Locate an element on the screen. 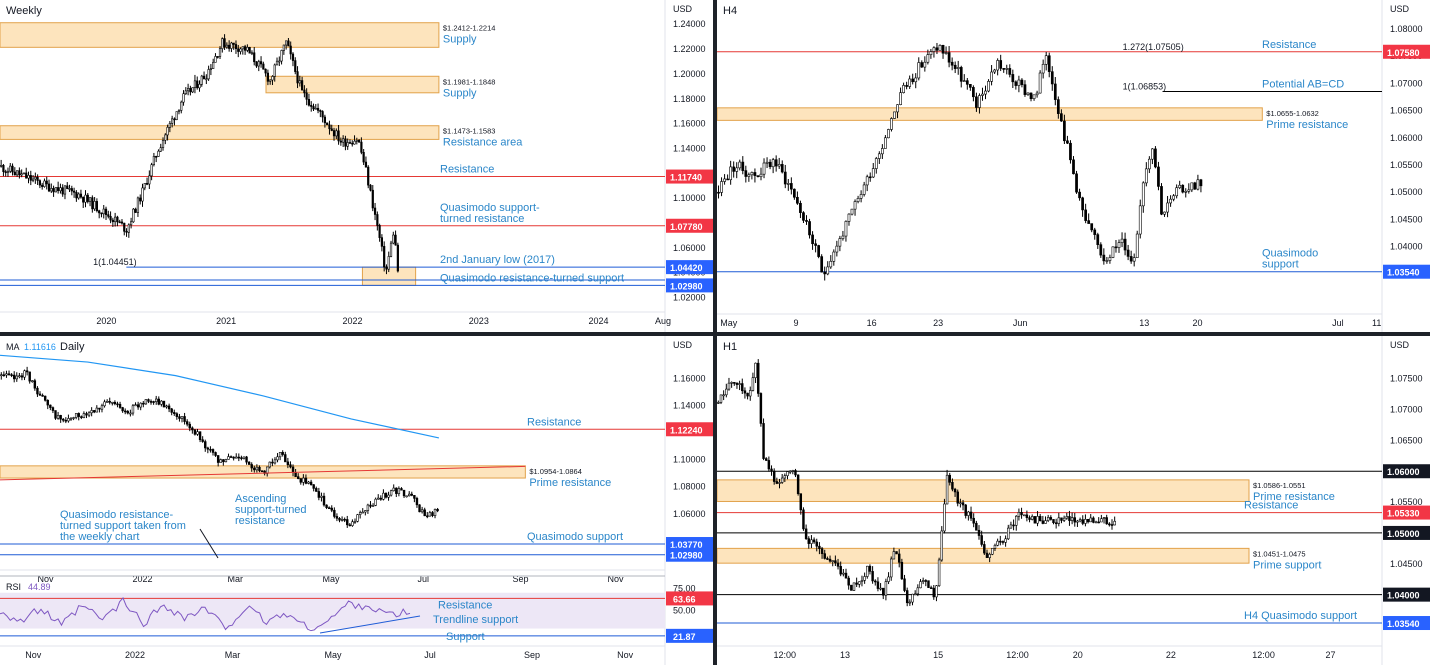 The width and height of the screenshot is (1430, 665). level-label: Resistance is located at coordinates (467, 170).